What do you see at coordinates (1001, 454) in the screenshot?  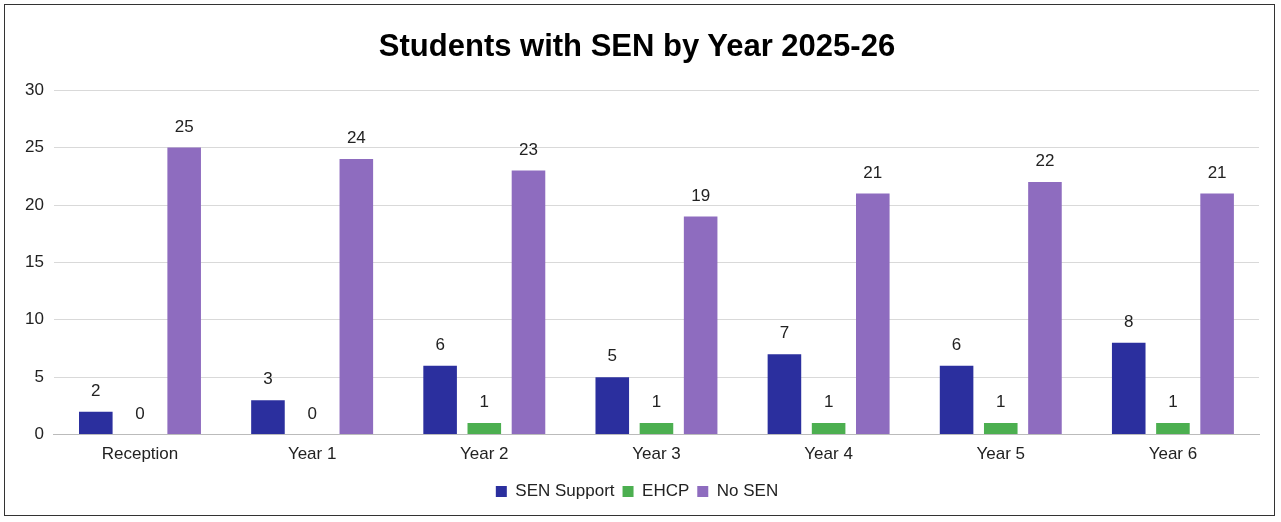 I see `x-tick-label: Year 5` at bounding box center [1001, 454].